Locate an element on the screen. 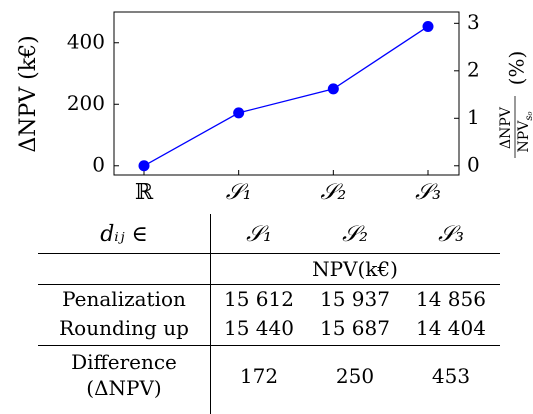 This screenshot has height=414, width=533. y2-label-denominator: NPVs₀ is located at coordinates (524, 132).